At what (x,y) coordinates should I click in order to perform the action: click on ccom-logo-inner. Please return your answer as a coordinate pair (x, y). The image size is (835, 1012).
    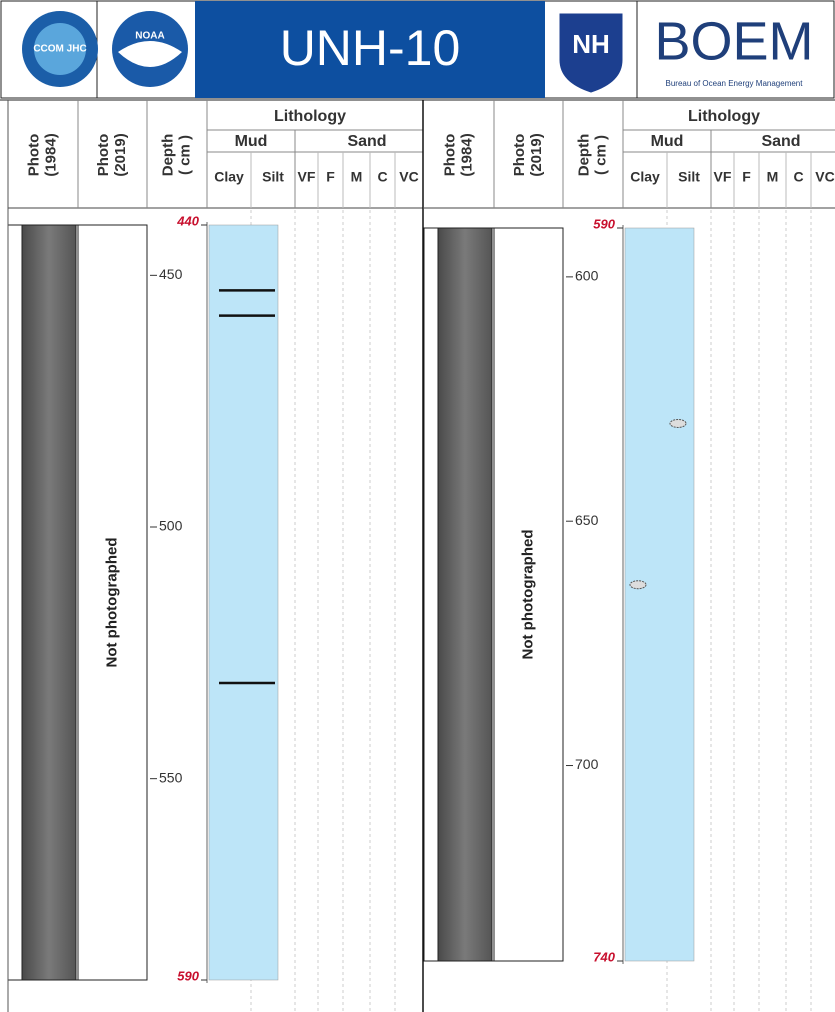
    Looking at the image, I should click on (60, 49).